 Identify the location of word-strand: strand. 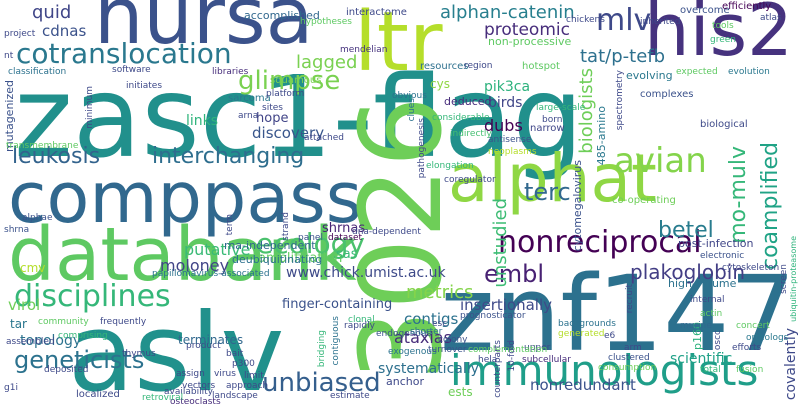
(286, 226).